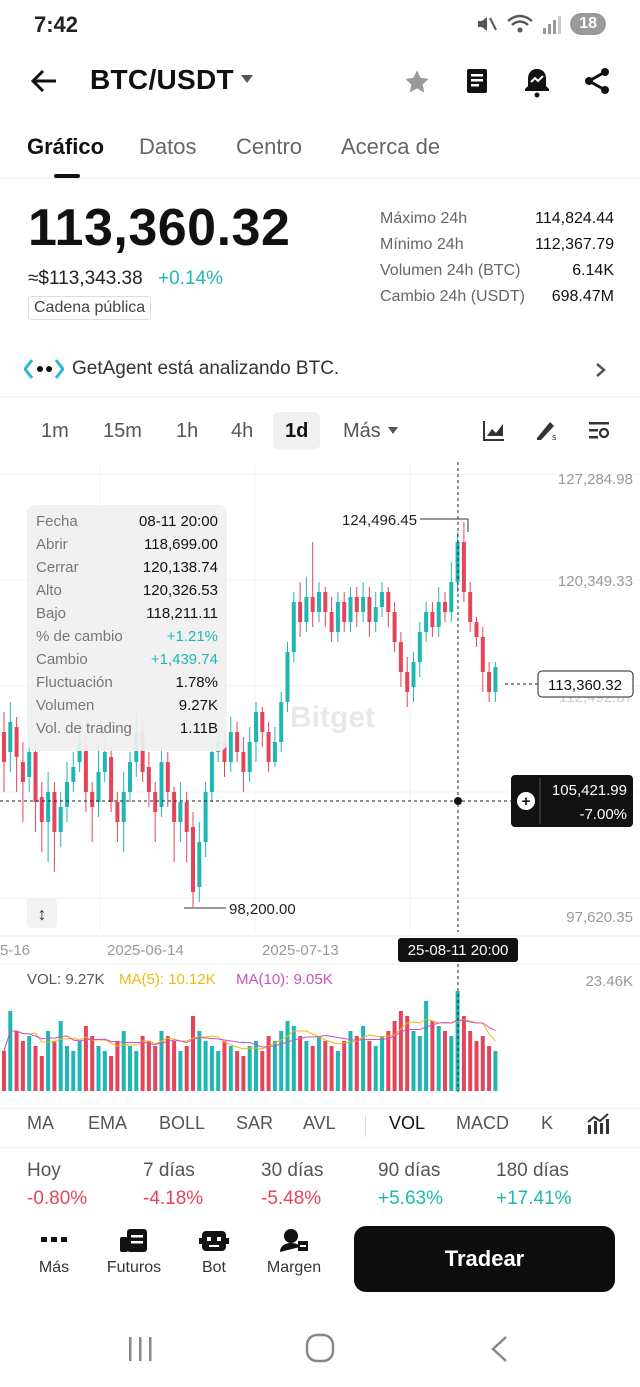  What do you see at coordinates (410, 1185) in the screenshot?
I see `perf-item: 90 días +5.63%` at bounding box center [410, 1185].